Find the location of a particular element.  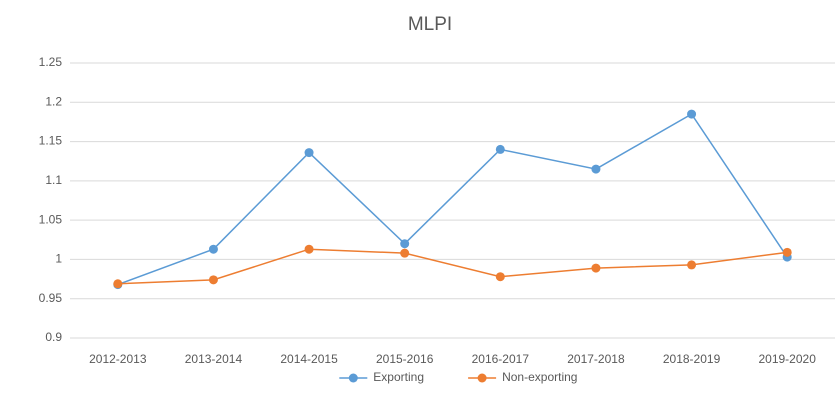

y-tick-label: 0.95 is located at coordinates (51, 298).